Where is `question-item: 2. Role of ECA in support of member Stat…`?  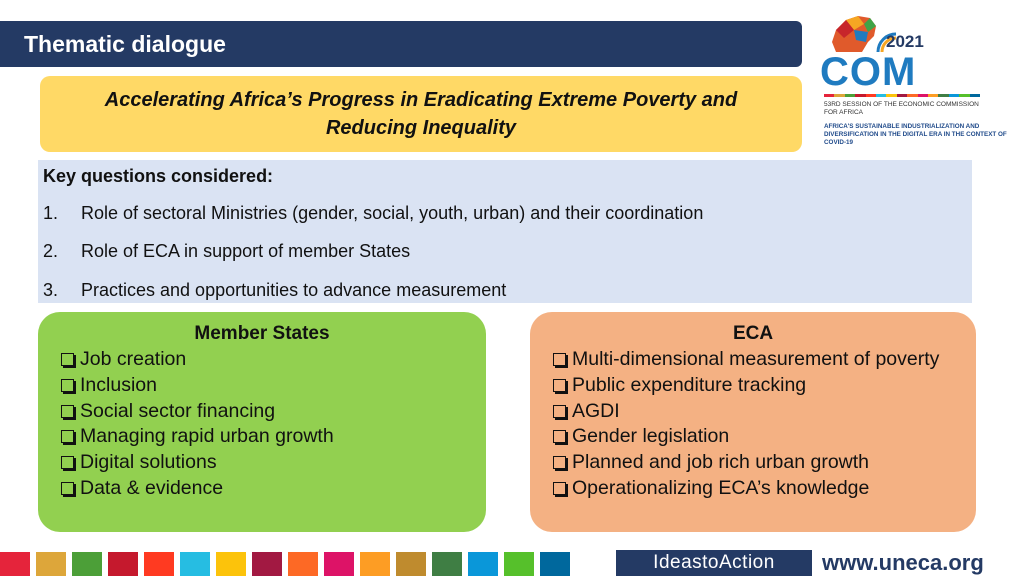
question-item: 2. Role of ECA in support of member Stat… is located at coordinates (226, 251).